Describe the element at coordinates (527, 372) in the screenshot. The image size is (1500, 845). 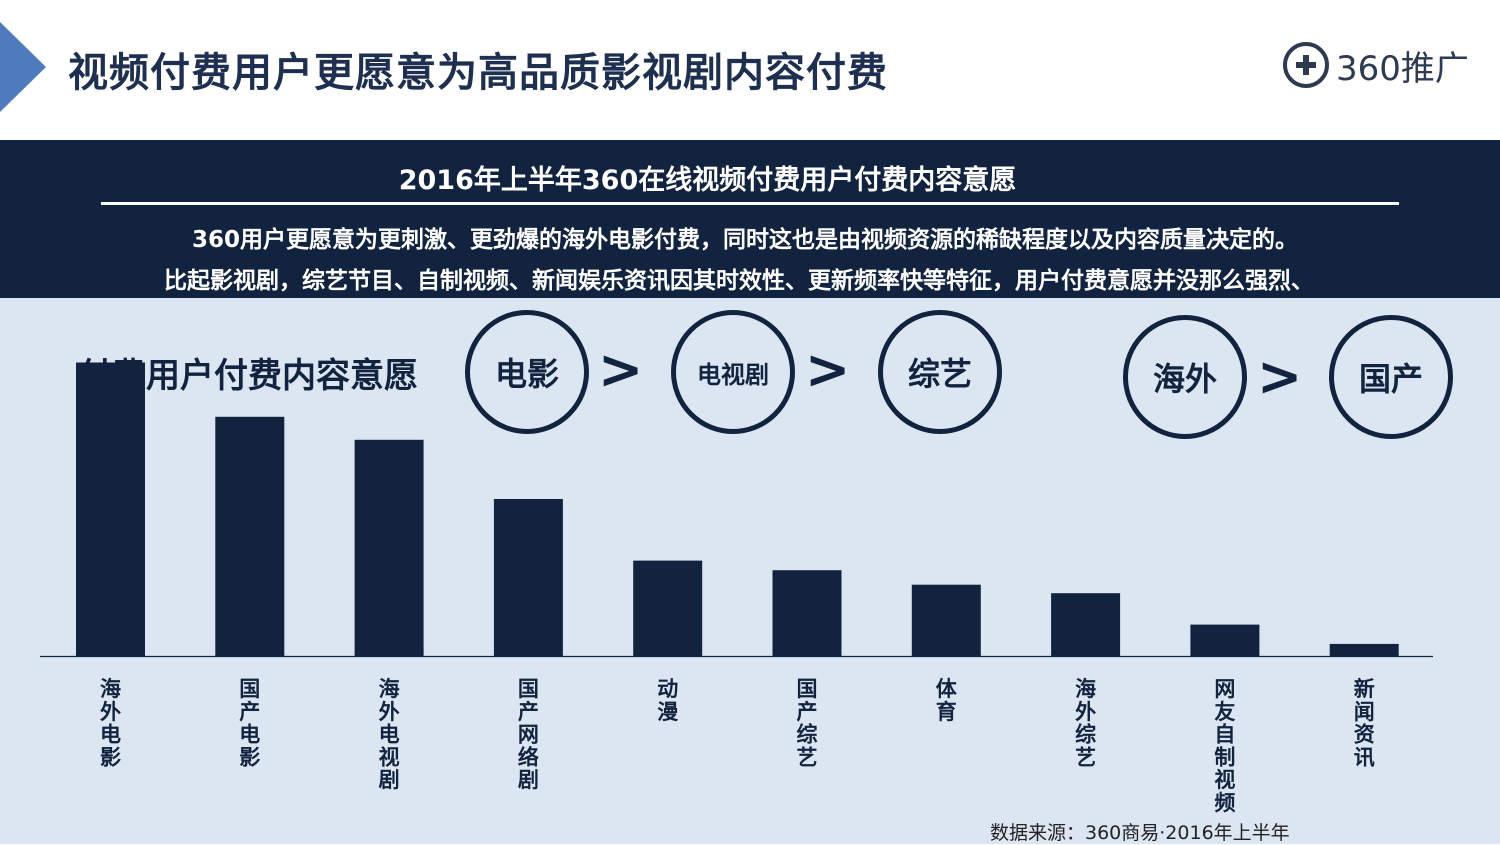
I see `rank-circle-movie: 电影` at that location.